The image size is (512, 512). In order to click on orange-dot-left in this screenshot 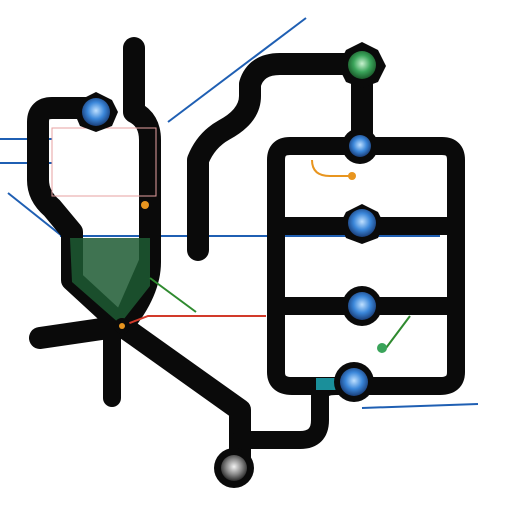, I will do `click(145, 205)`.